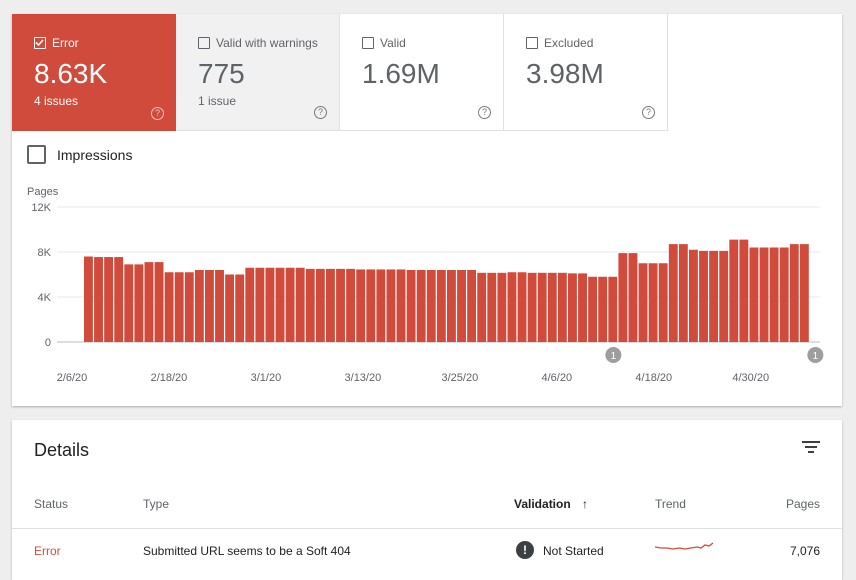 Image resolution: width=856 pixels, height=580 pixels. I want to click on tile-error-checkbox, so click(40, 43).